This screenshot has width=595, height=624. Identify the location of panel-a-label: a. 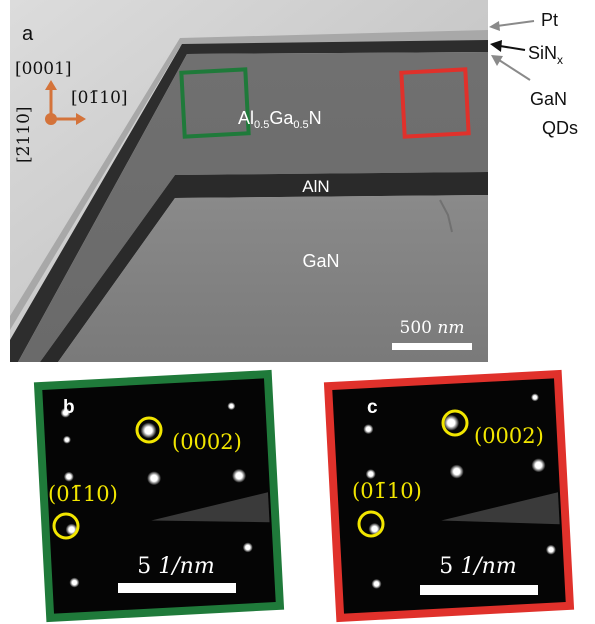
(28, 34).